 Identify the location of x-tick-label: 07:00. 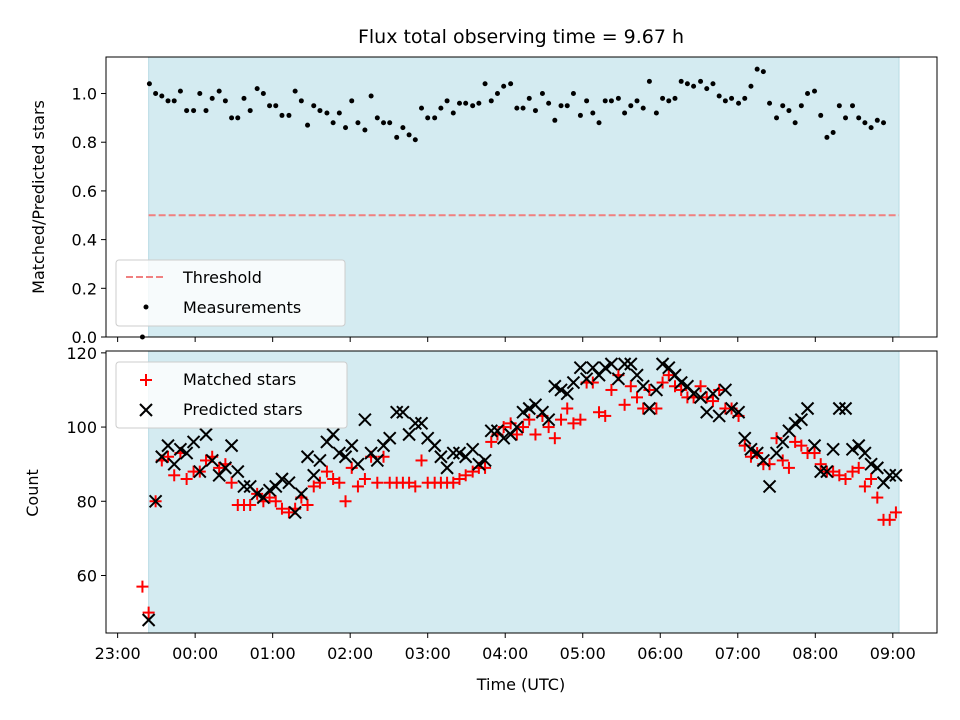
(738, 653).